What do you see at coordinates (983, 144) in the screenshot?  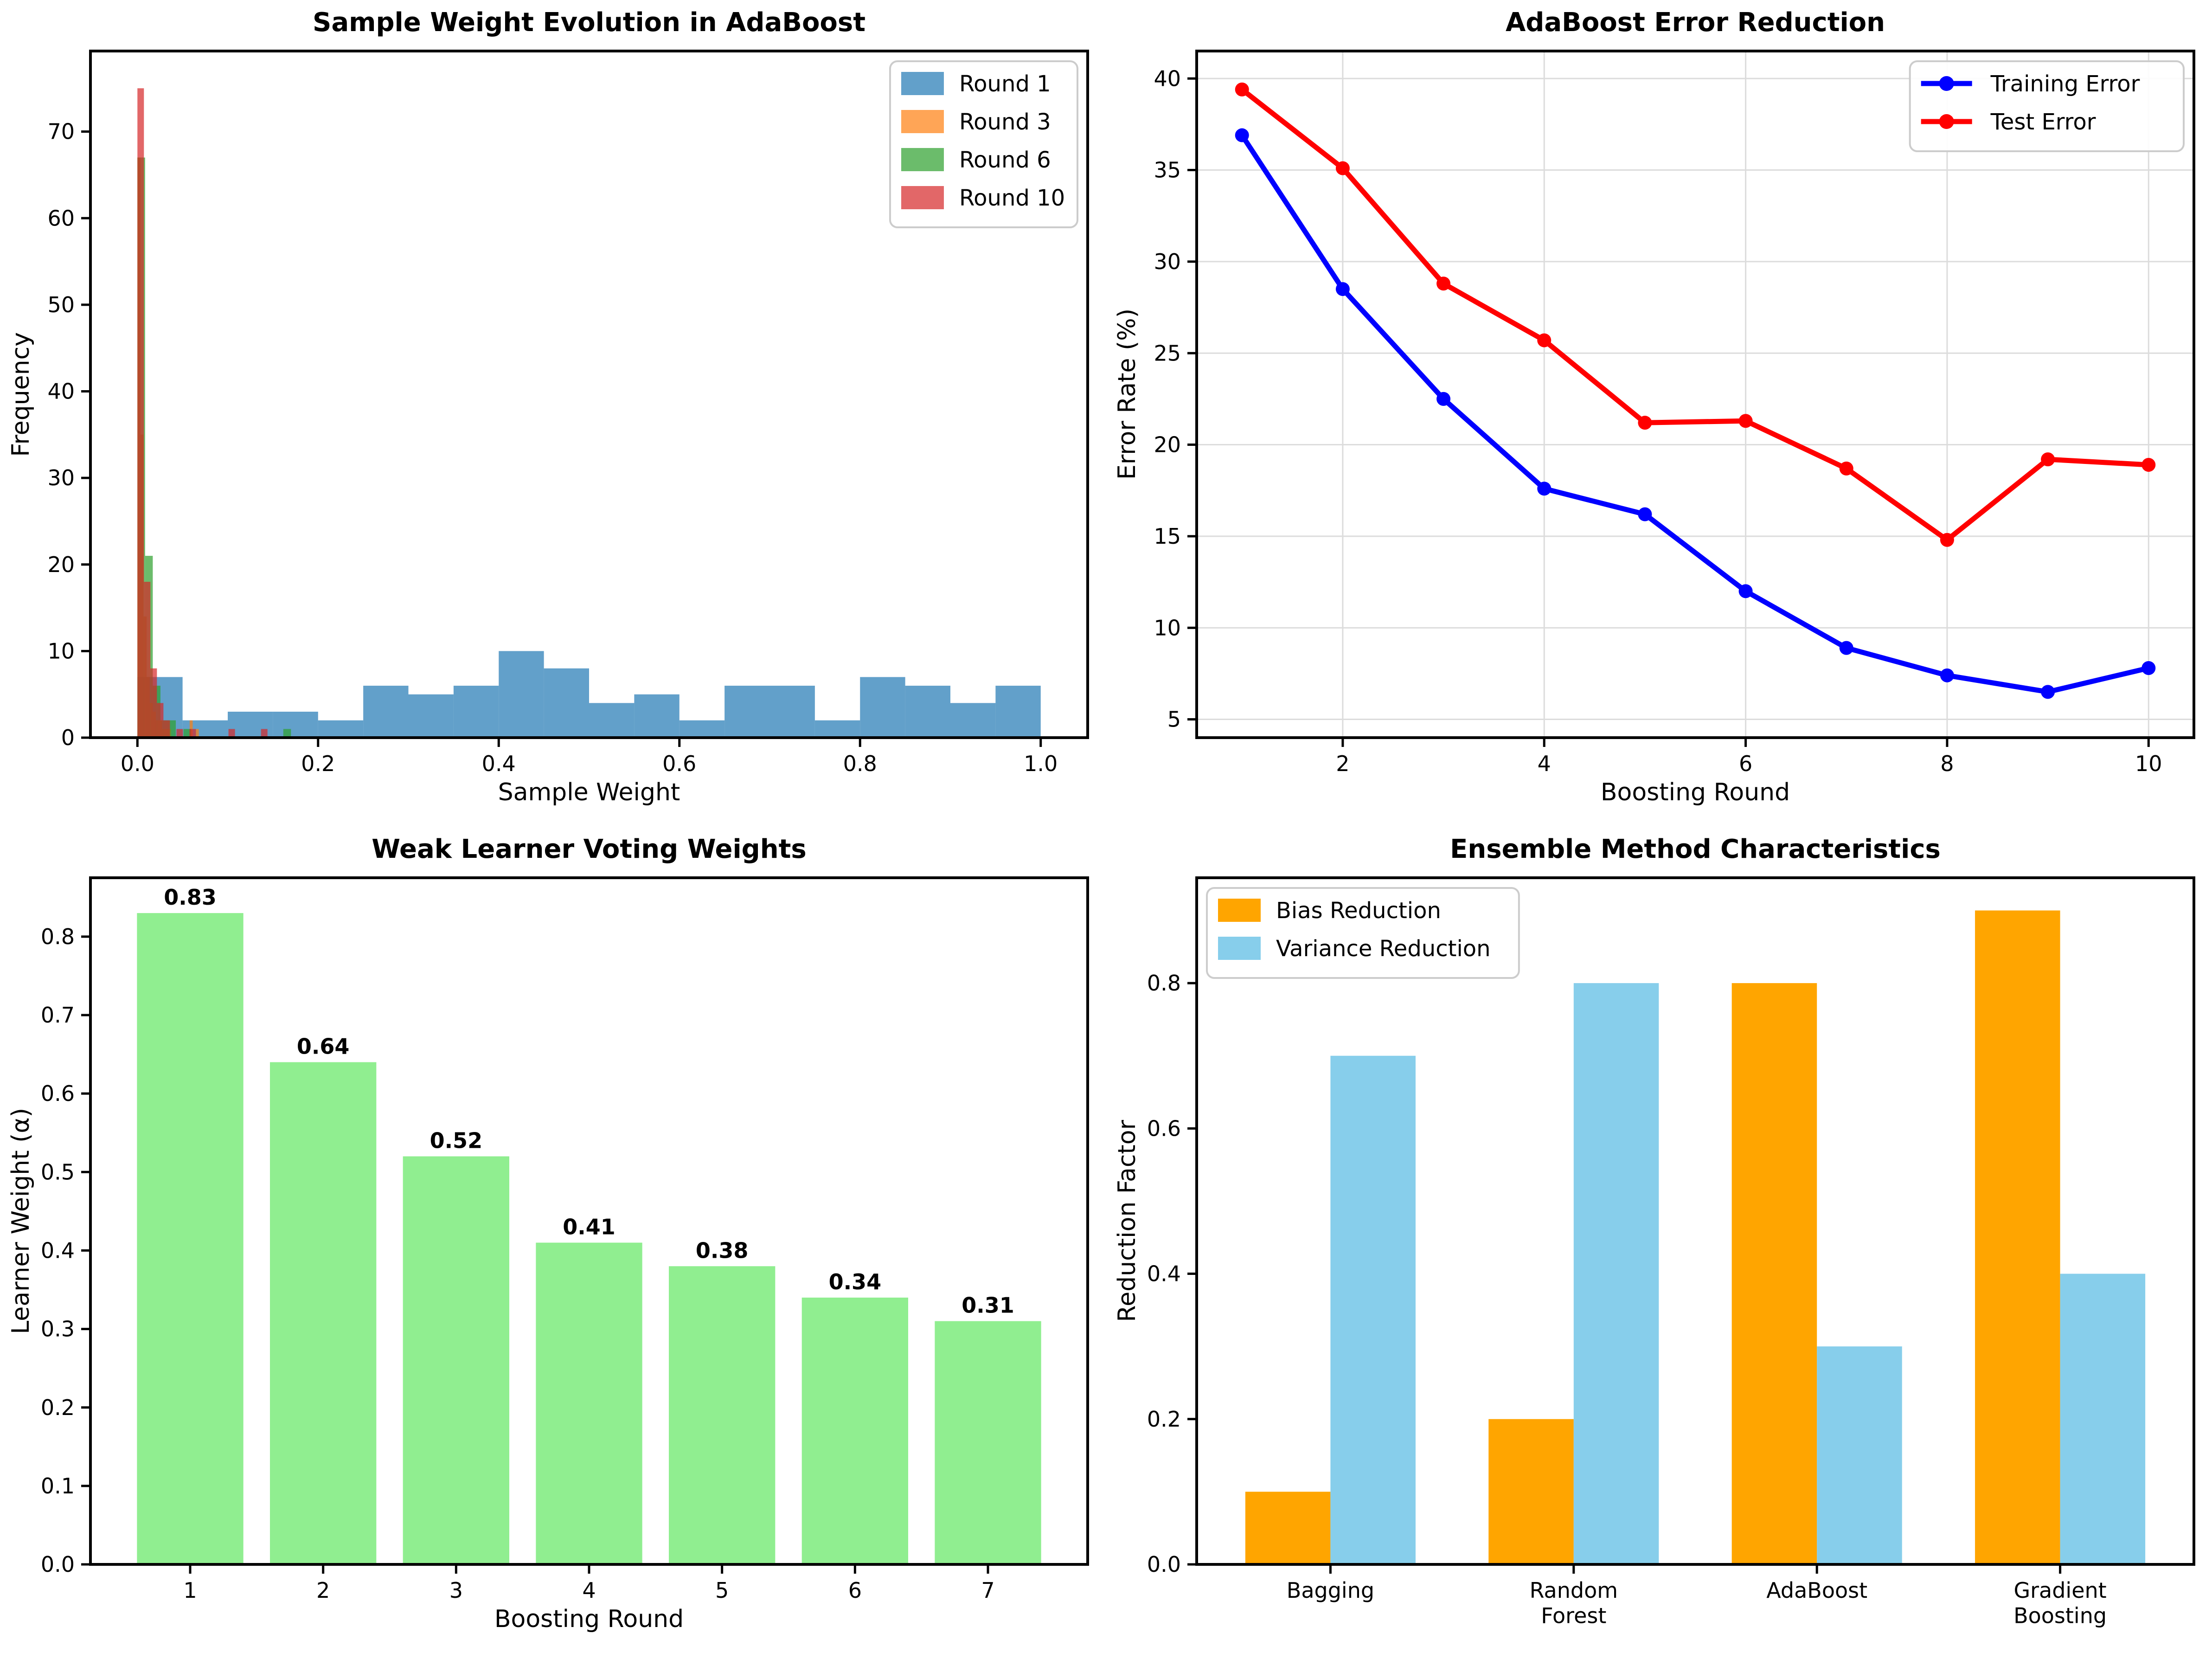 I see `legend-frame` at bounding box center [983, 144].